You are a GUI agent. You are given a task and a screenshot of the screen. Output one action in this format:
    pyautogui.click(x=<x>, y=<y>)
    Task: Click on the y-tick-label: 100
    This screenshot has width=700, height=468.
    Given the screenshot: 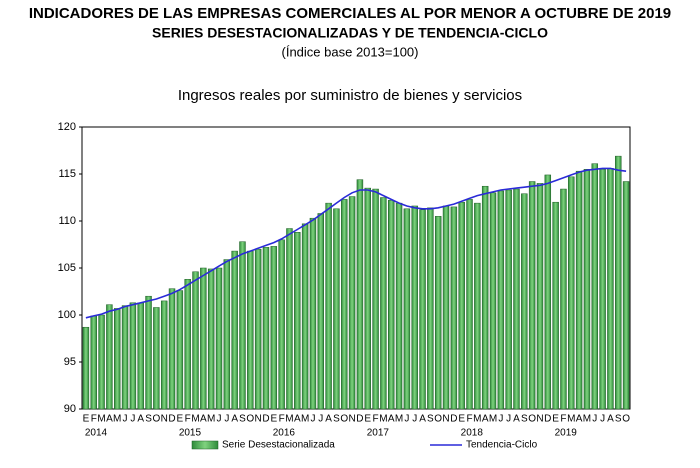 What is the action you would take?
    pyautogui.click(x=67, y=315)
    